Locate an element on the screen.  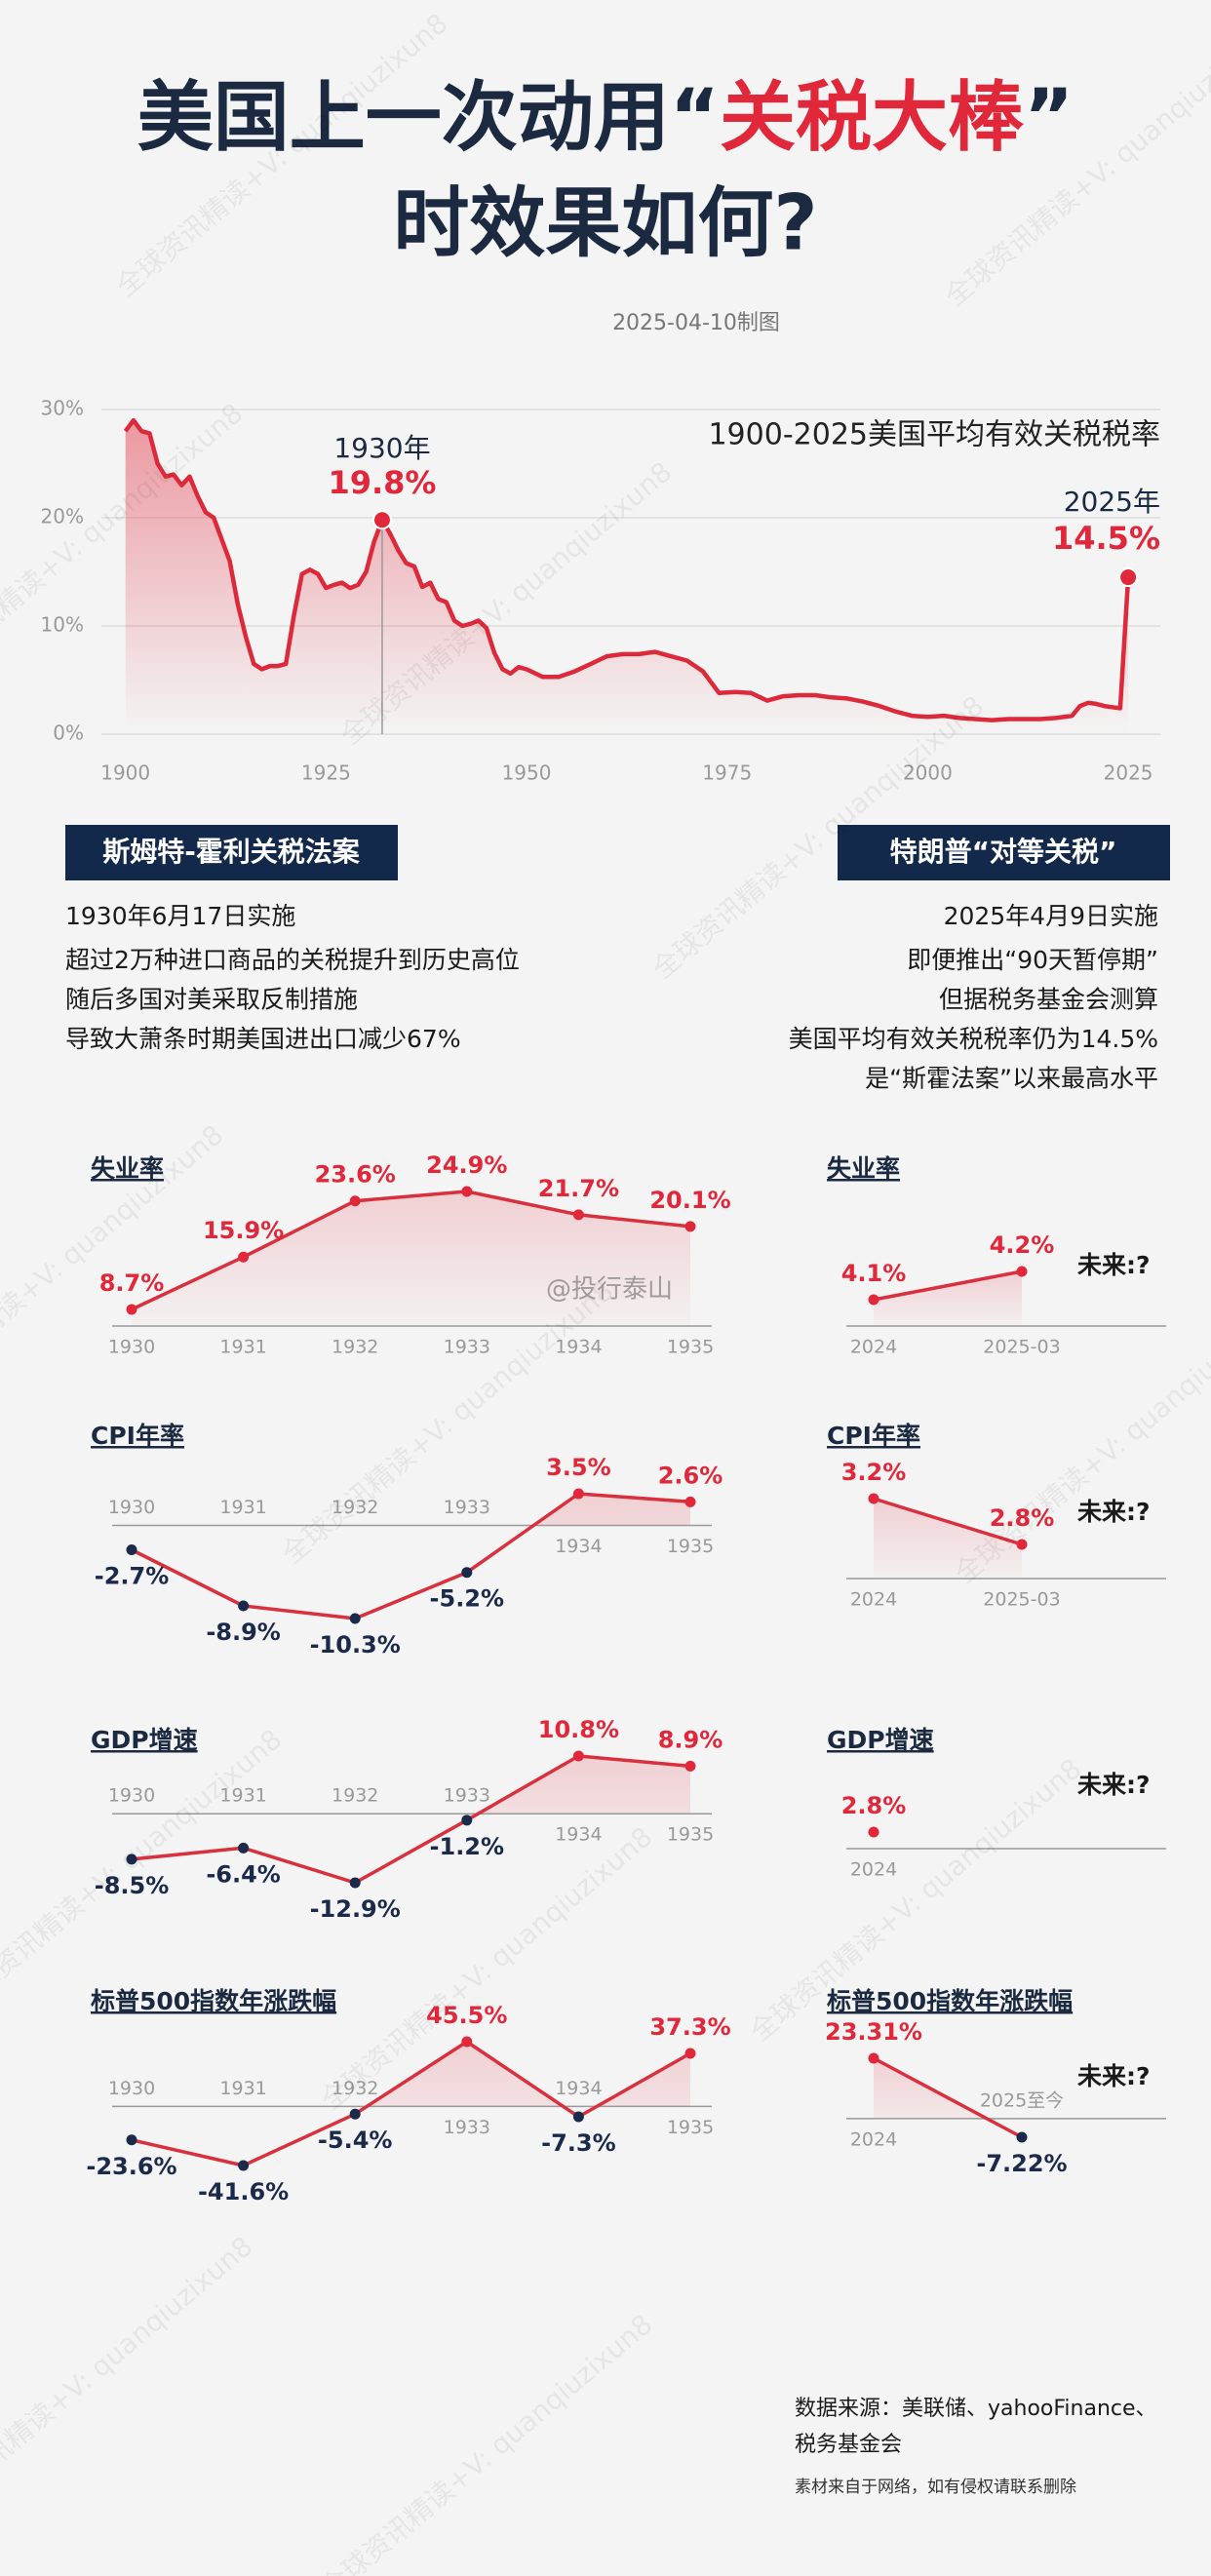
value-label: 20.1% is located at coordinates (689, 1200).